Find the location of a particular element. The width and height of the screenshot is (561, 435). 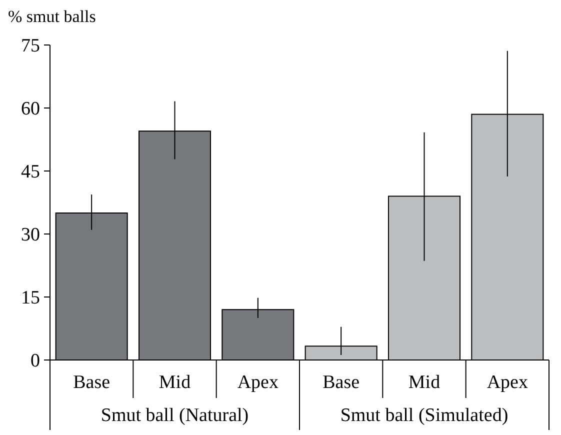

y-tick-label: 15 is located at coordinates (30, 298).